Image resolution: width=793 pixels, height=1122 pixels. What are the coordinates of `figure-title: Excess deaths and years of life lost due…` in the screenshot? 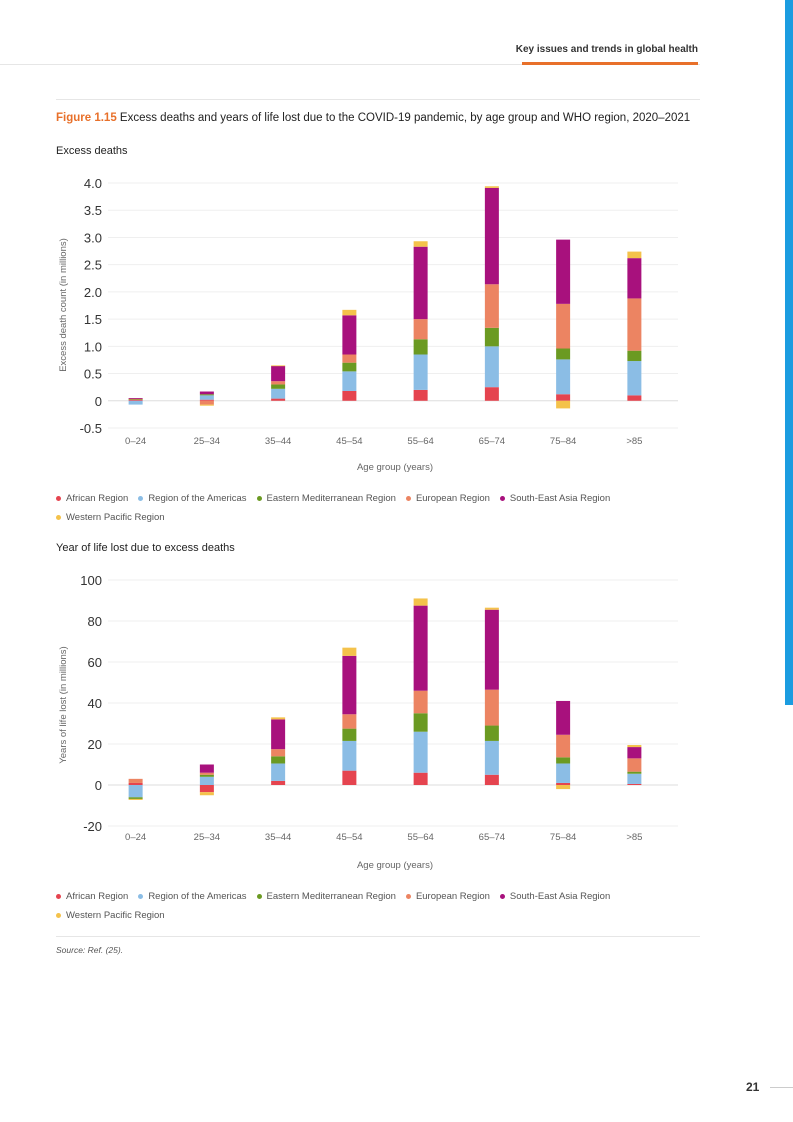 It's located at (405, 118).